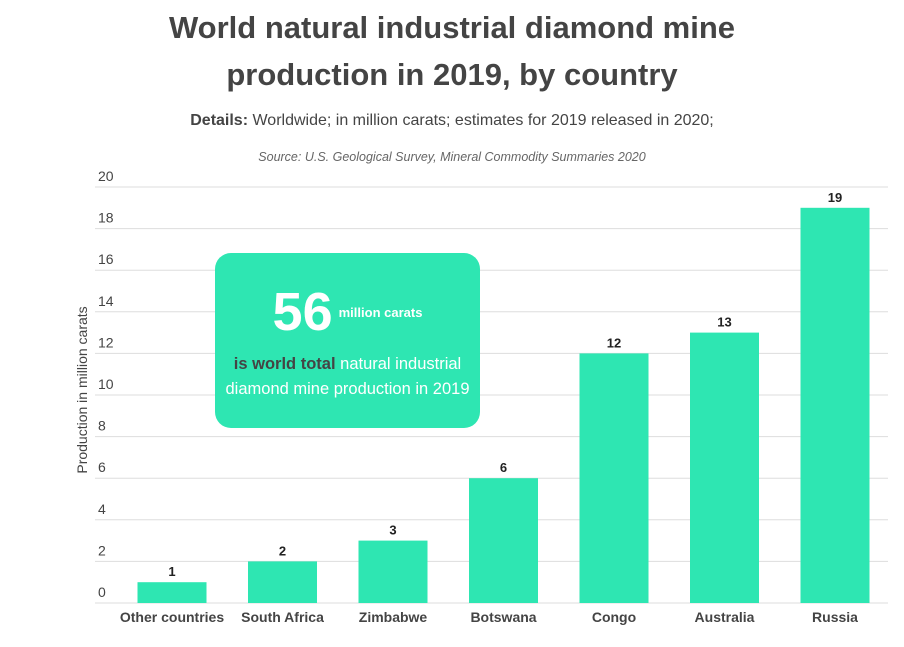  What do you see at coordinates (725, 617) in the screenshot?
I see `x-tick-label-5: Australia` at bounding box center [725, 617].